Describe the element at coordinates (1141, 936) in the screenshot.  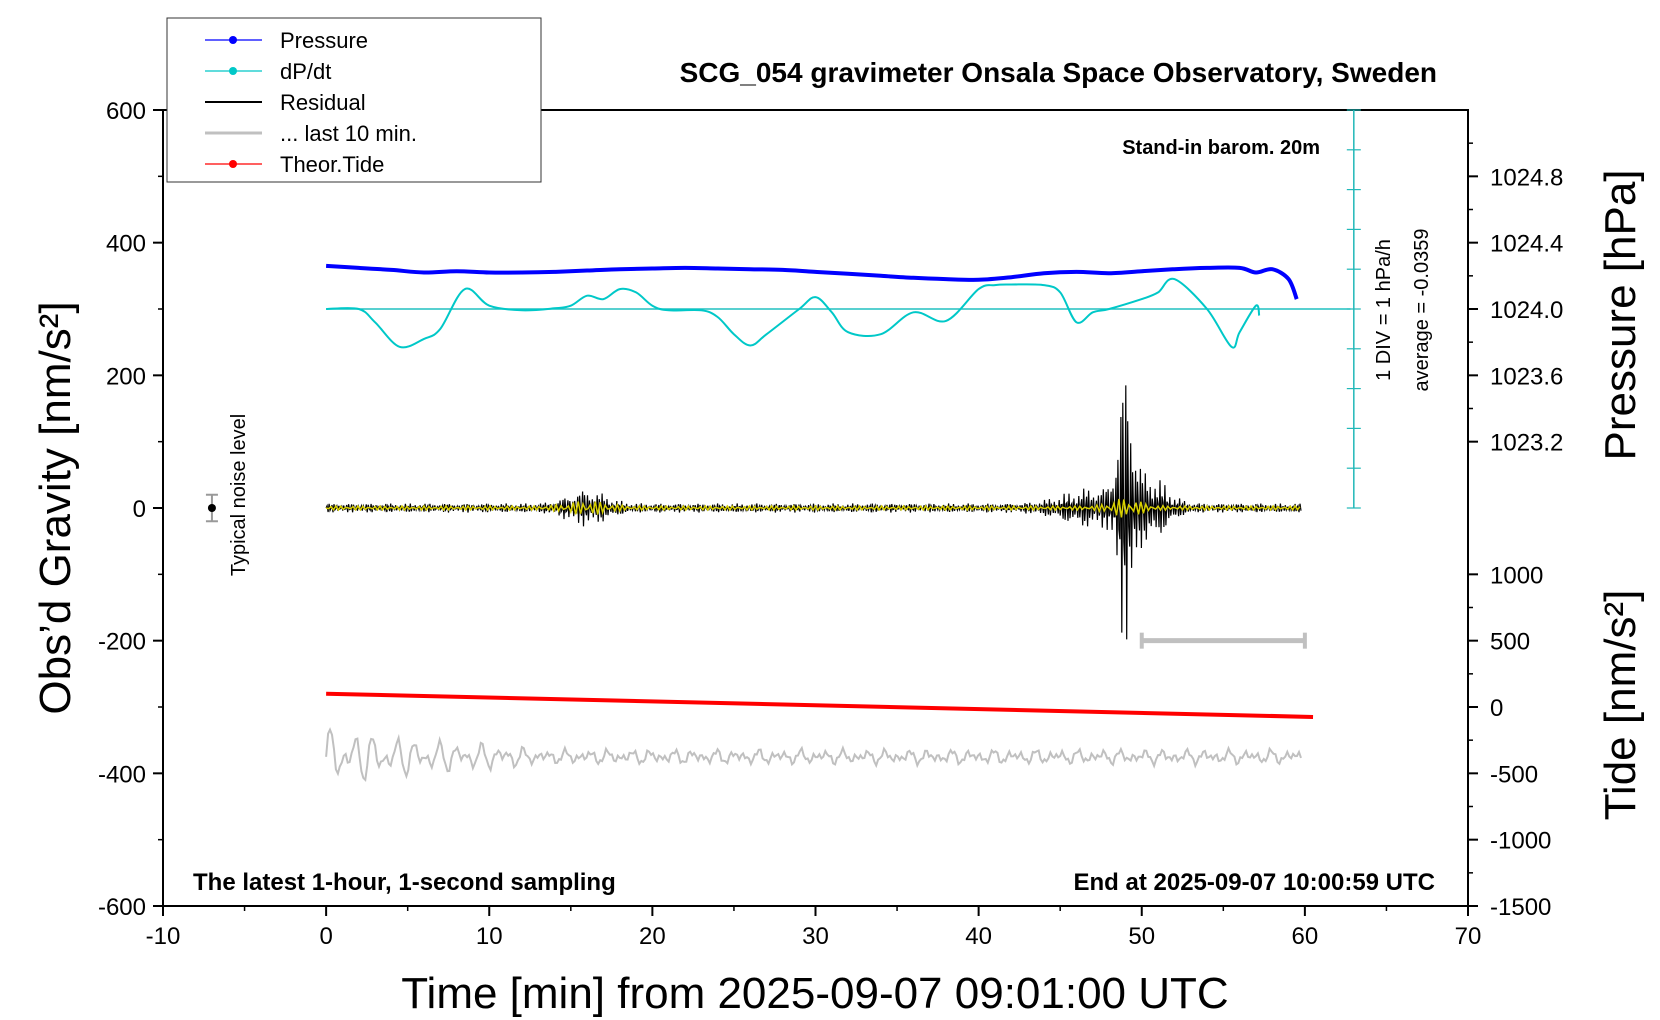
I see `x-tick-label: 50` at that location.